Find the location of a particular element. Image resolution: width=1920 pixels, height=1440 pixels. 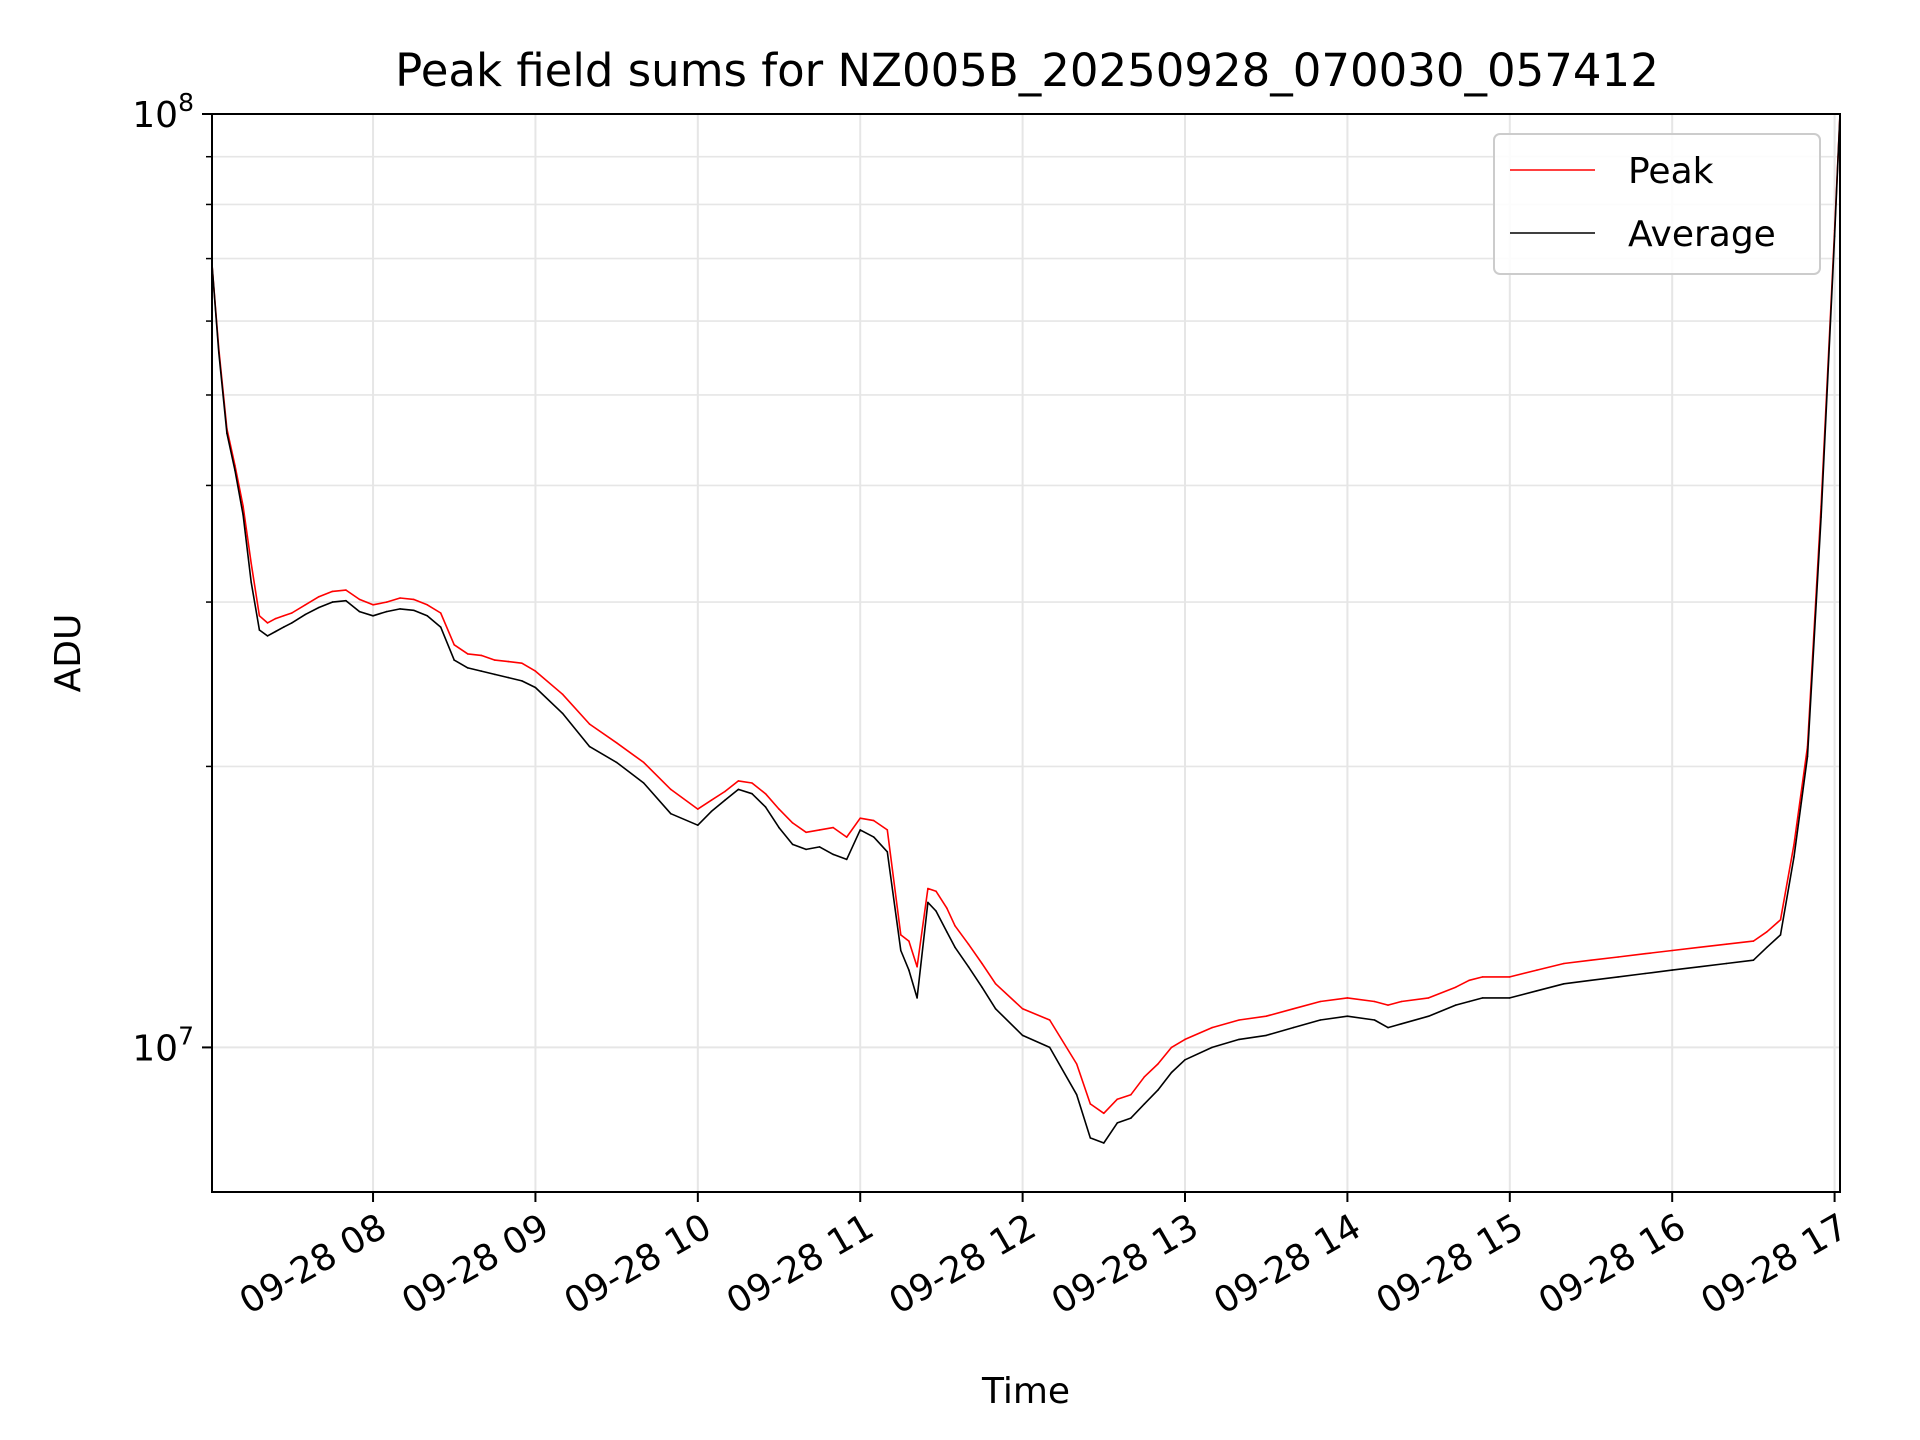

y-tick-label: 108 is located at coordinates (163, 112).